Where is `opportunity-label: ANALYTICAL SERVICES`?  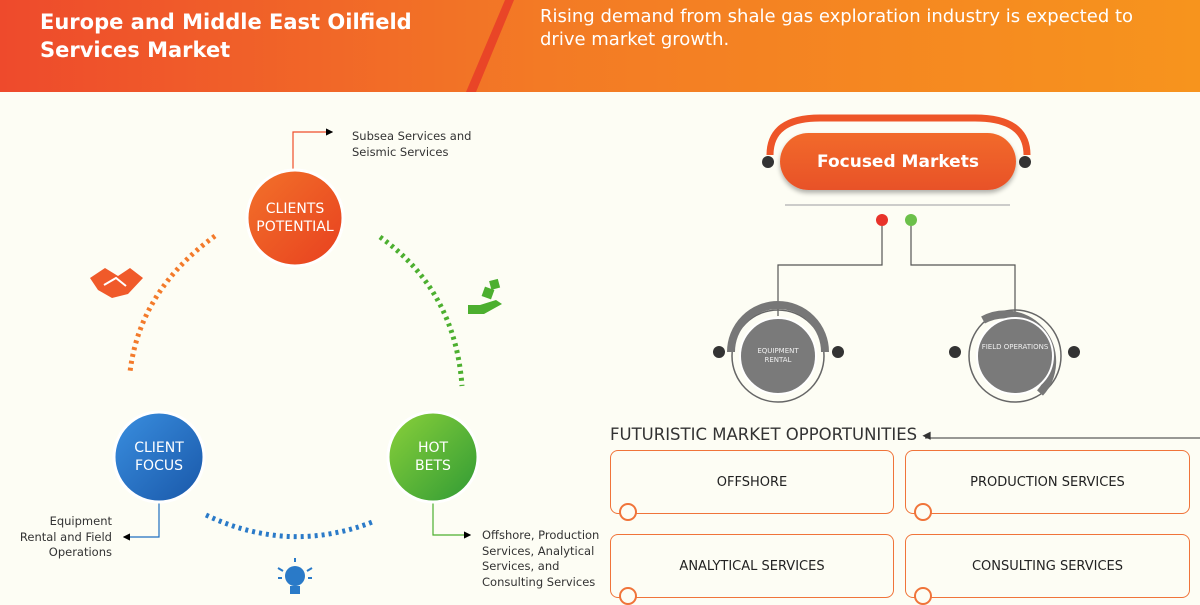
opportunity-label: ANALYTICAL SERVICES is located at coordinates (752, 566).